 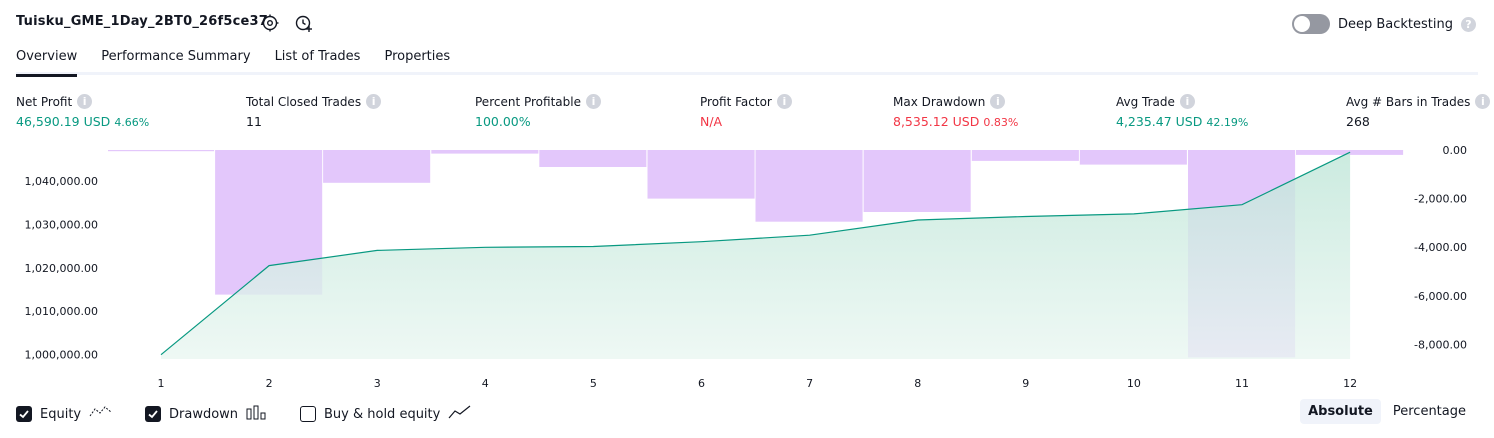 I want to click on metric-label: Profit Factor, so click(x=736, y=101).